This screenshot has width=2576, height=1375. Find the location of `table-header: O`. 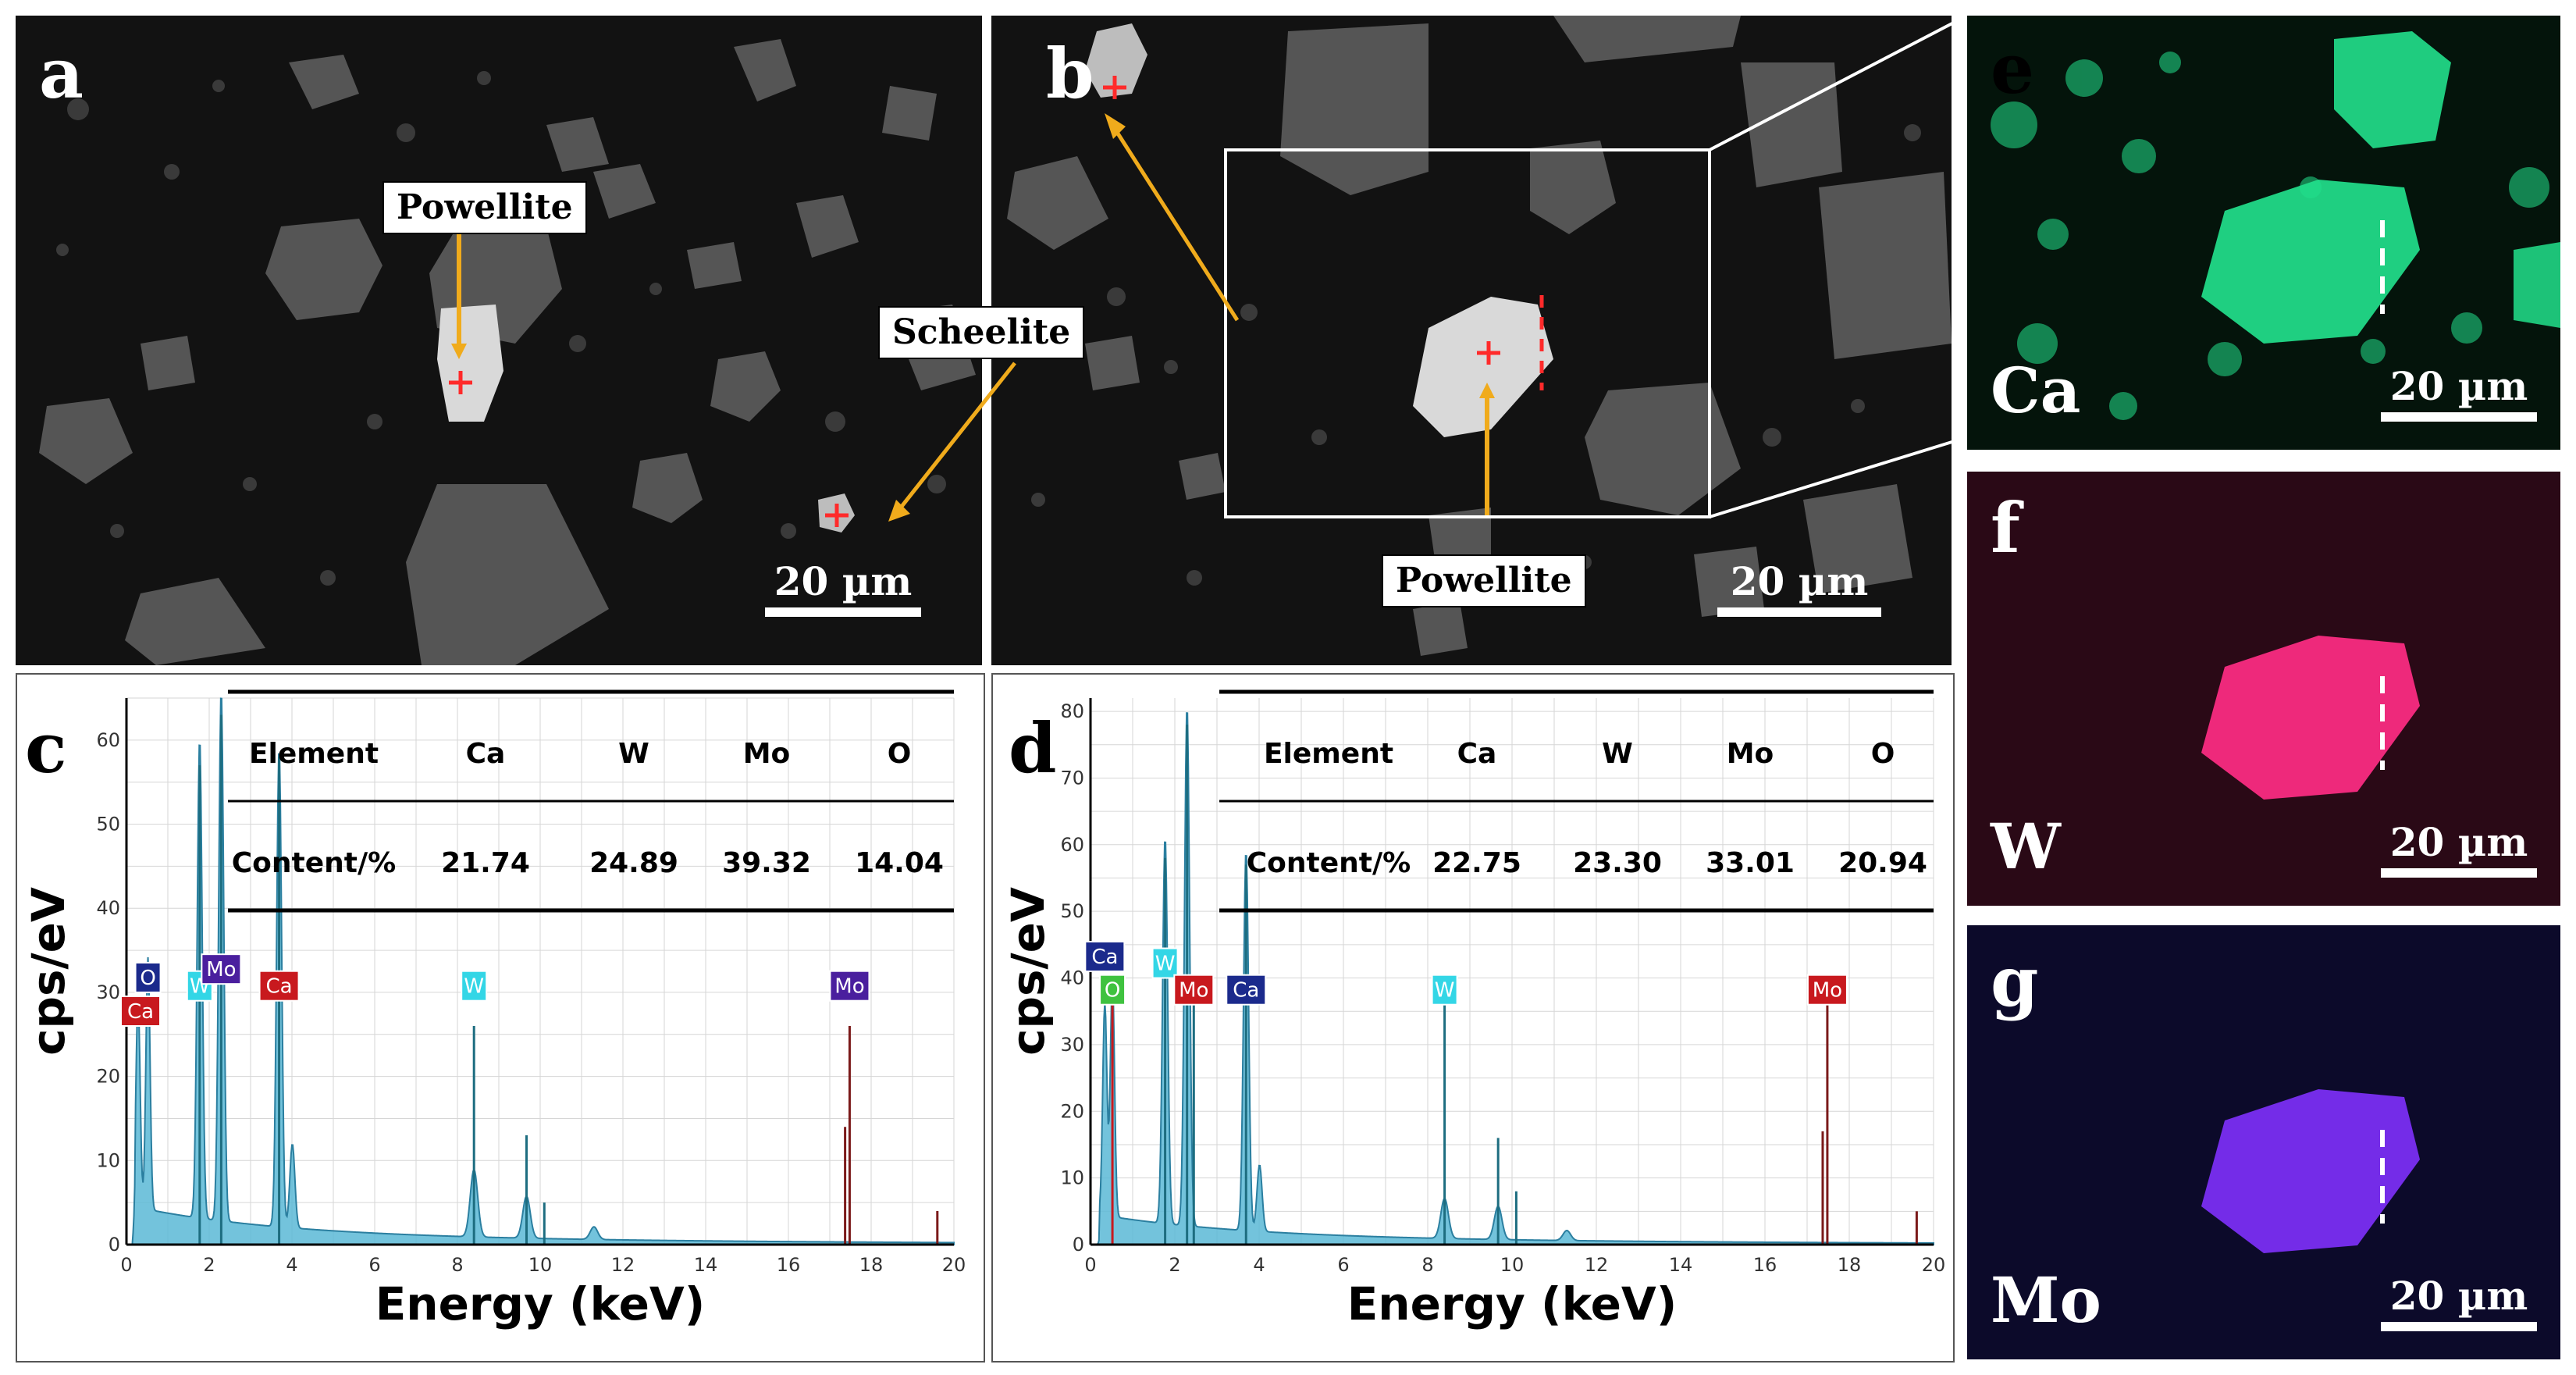

table-header: O is located at coordinates (900, 754).